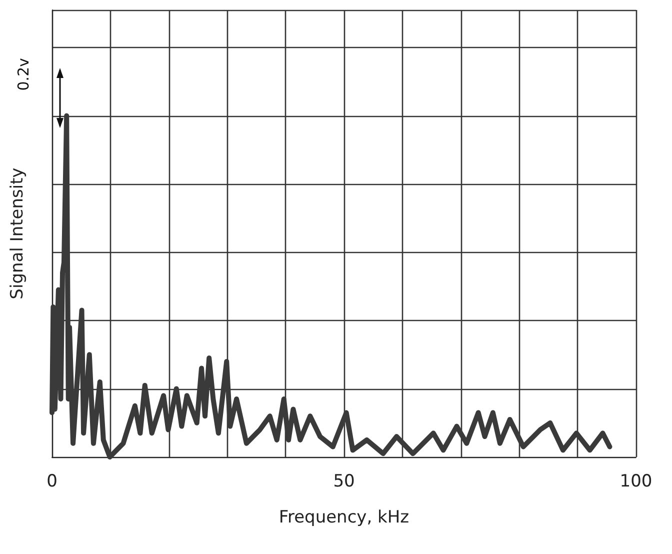 This screenshot has height=554, width=672. What do you see at coordinates (344, 482) in the screenshot?
I see `x-tick-label: 50` at bounding box center [344, 482].